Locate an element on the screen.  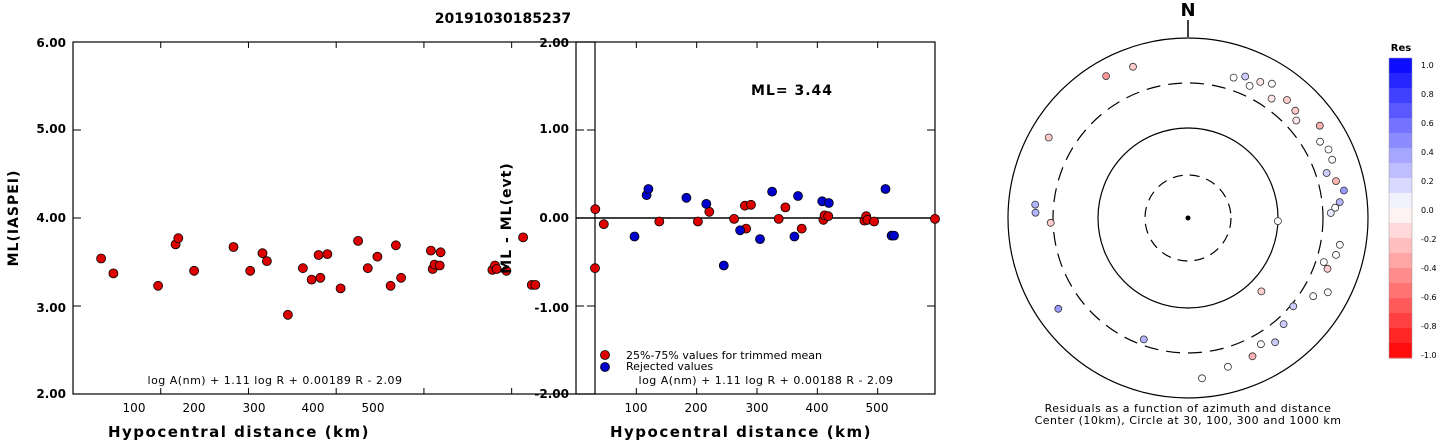
left-ytick-label: 2.00 is located at coordinates (51, 394).